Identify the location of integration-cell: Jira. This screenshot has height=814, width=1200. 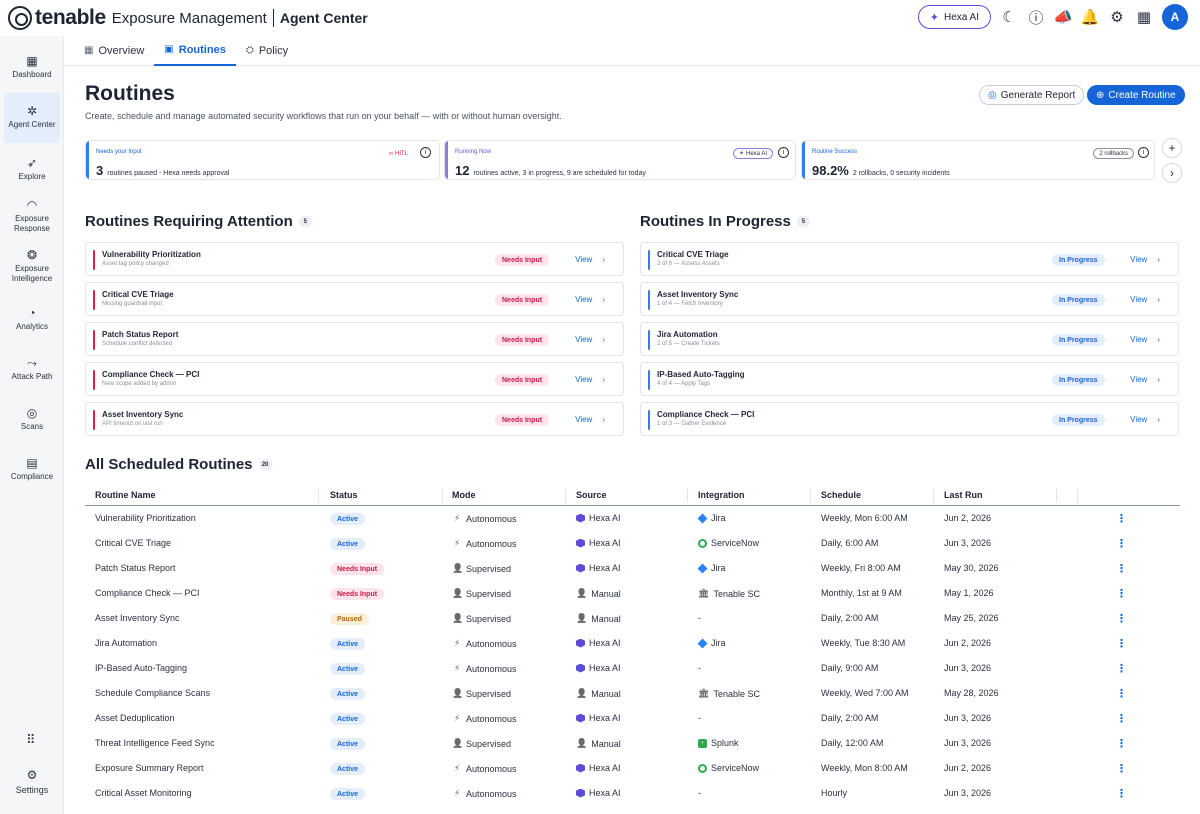
(711, 568).